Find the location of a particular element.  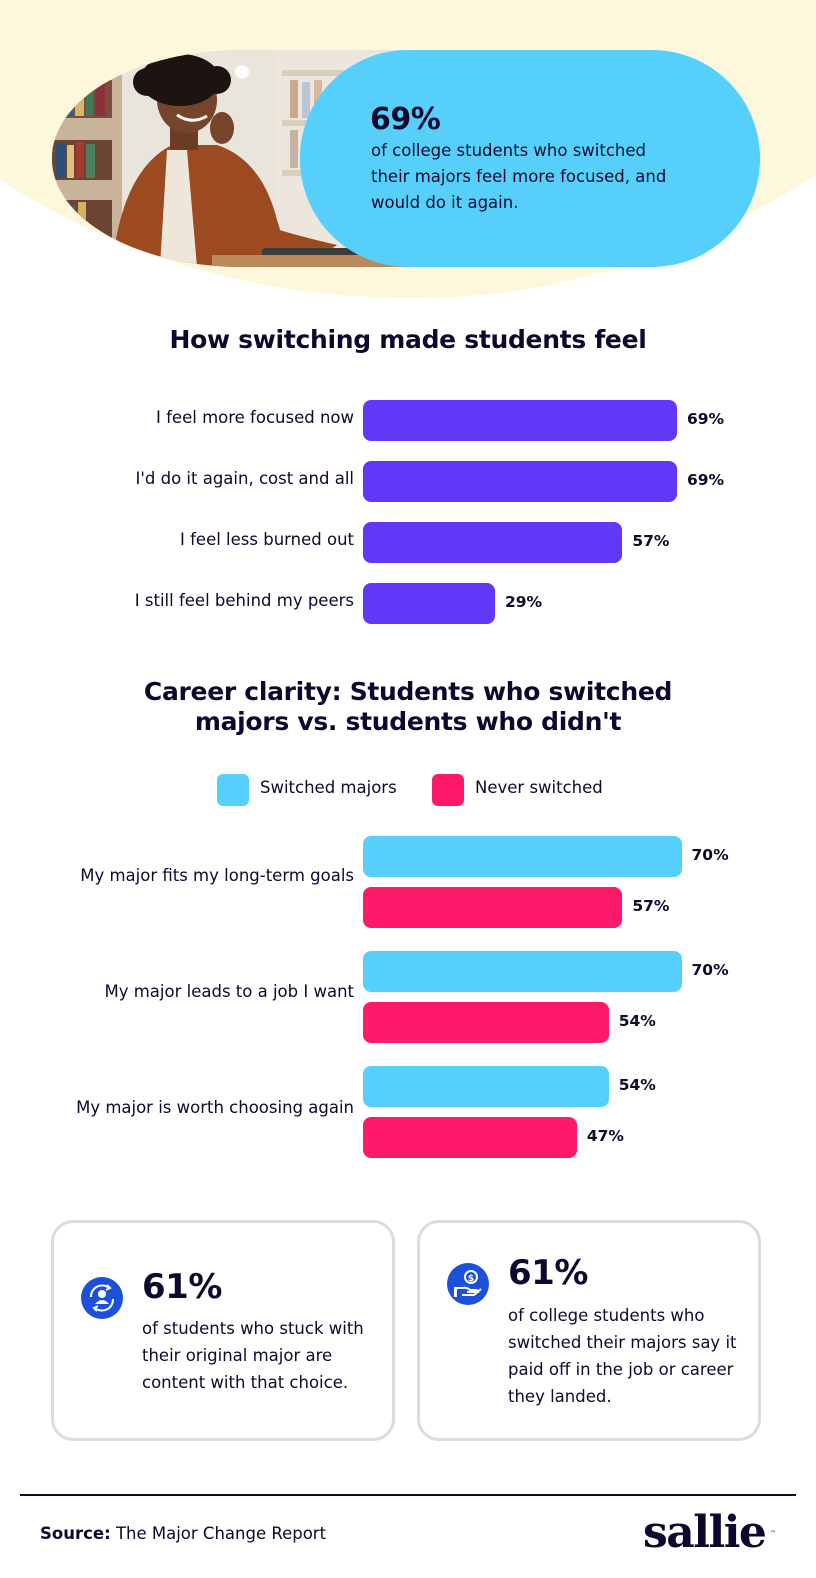

chart2-category-label: My major fits my long-term goals is located at coordinates (217, 875).